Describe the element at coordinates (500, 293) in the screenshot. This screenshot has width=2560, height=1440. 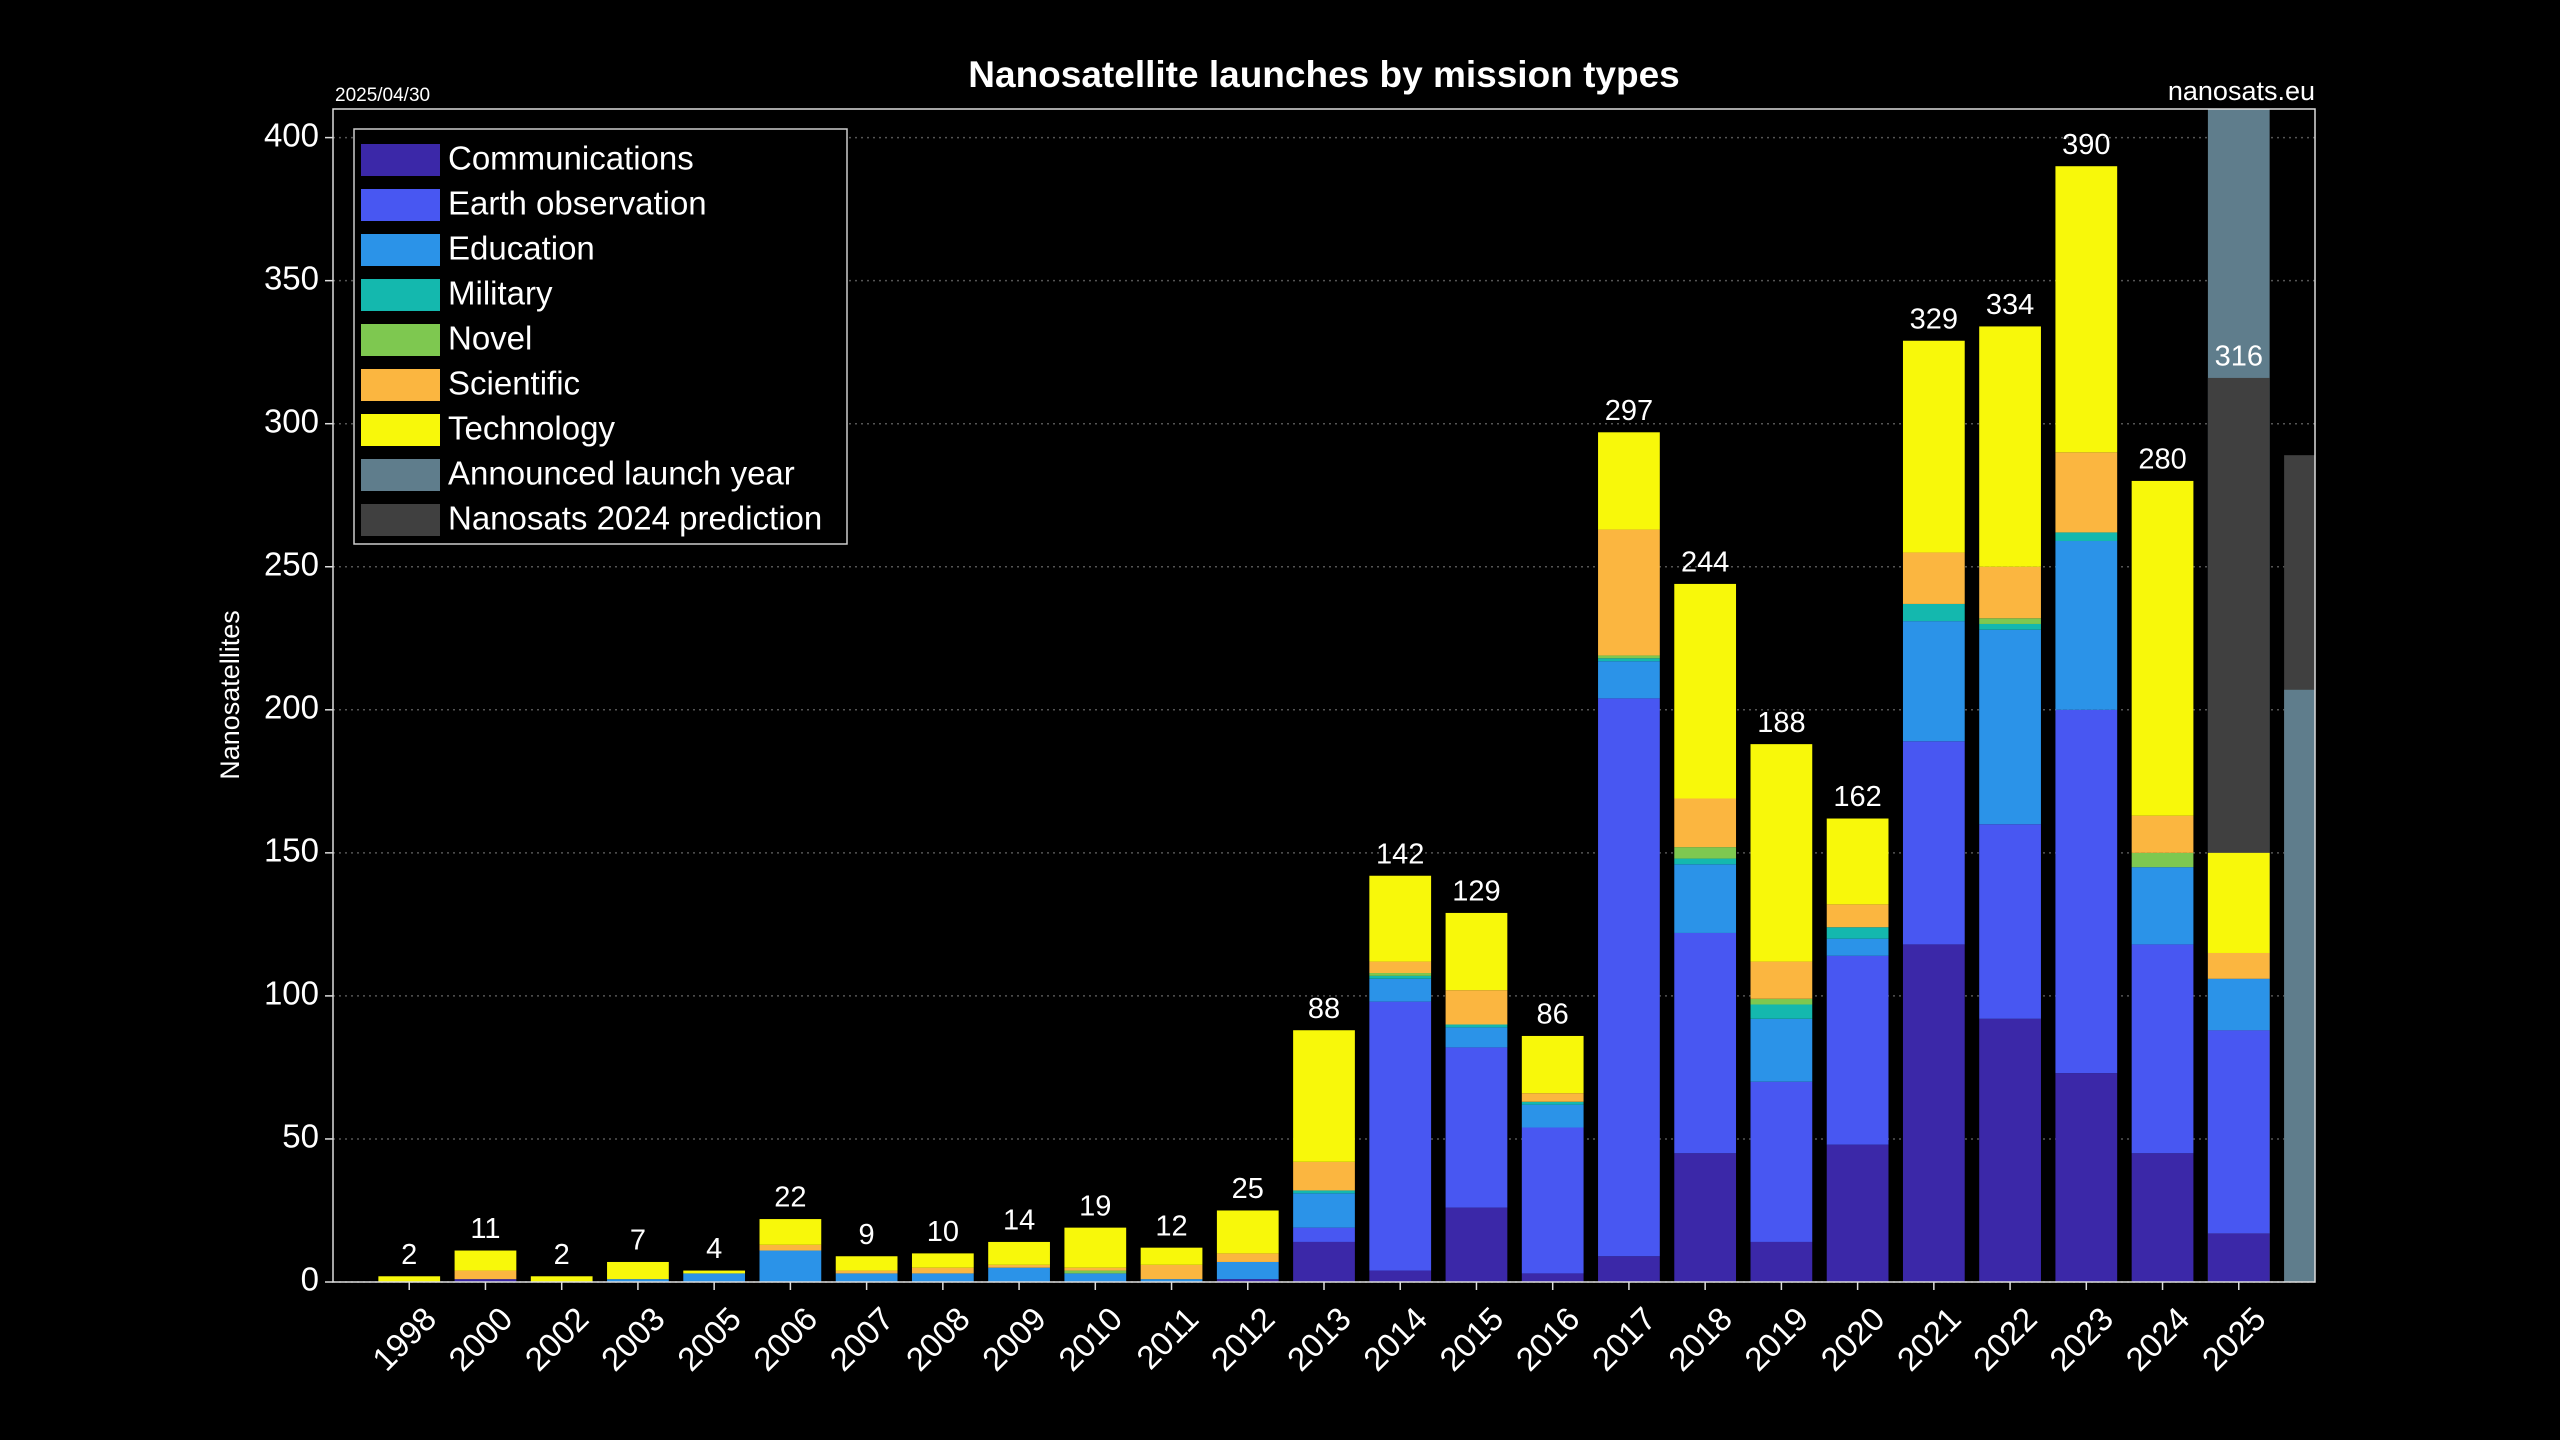
I see `legend-label: Military` at that location.